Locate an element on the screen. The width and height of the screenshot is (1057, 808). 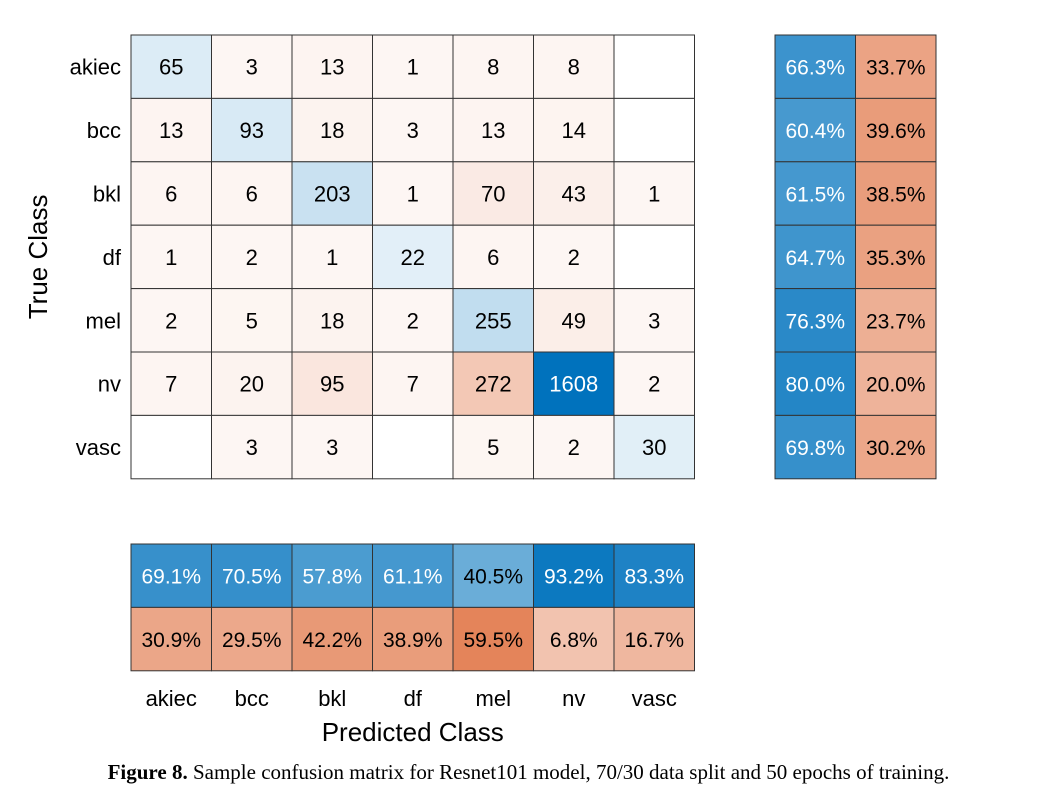
matrix-cell-value: 22 is located at coordinates (413, 257).